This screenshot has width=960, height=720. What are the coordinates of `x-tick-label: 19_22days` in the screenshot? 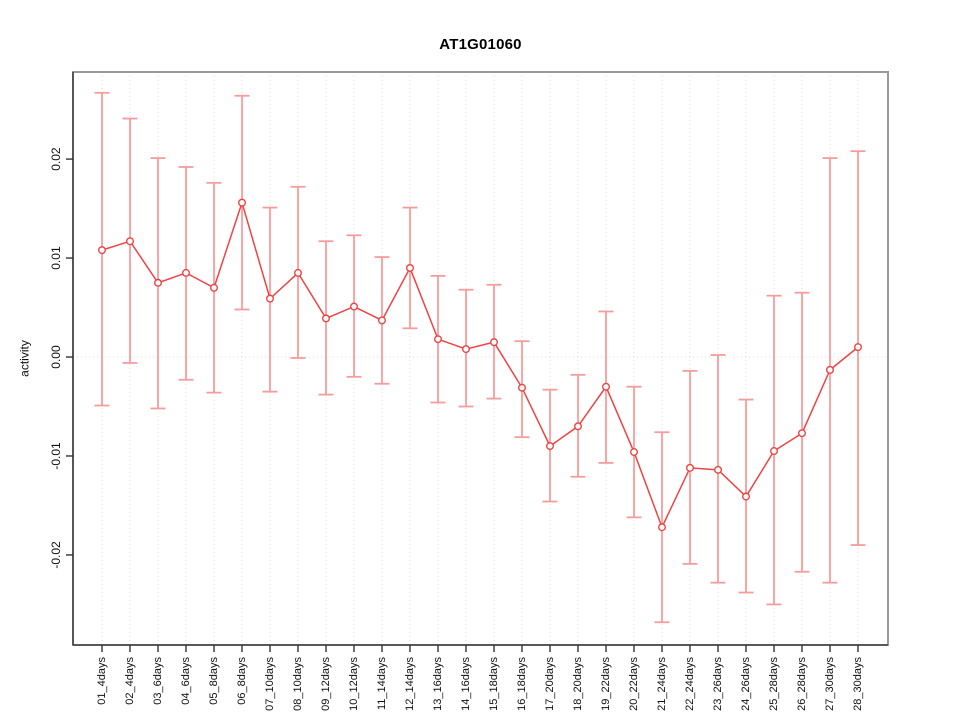 It's located at (606, 684).